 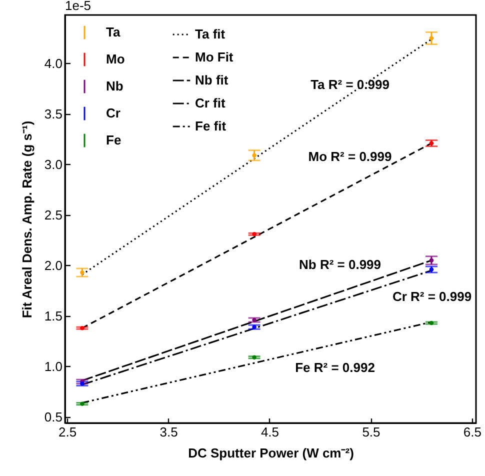 What do you see at coordinates (53, 265) in the screenshot?
I see `y-tick-label: 2.0` at bounding box center [53, 265].